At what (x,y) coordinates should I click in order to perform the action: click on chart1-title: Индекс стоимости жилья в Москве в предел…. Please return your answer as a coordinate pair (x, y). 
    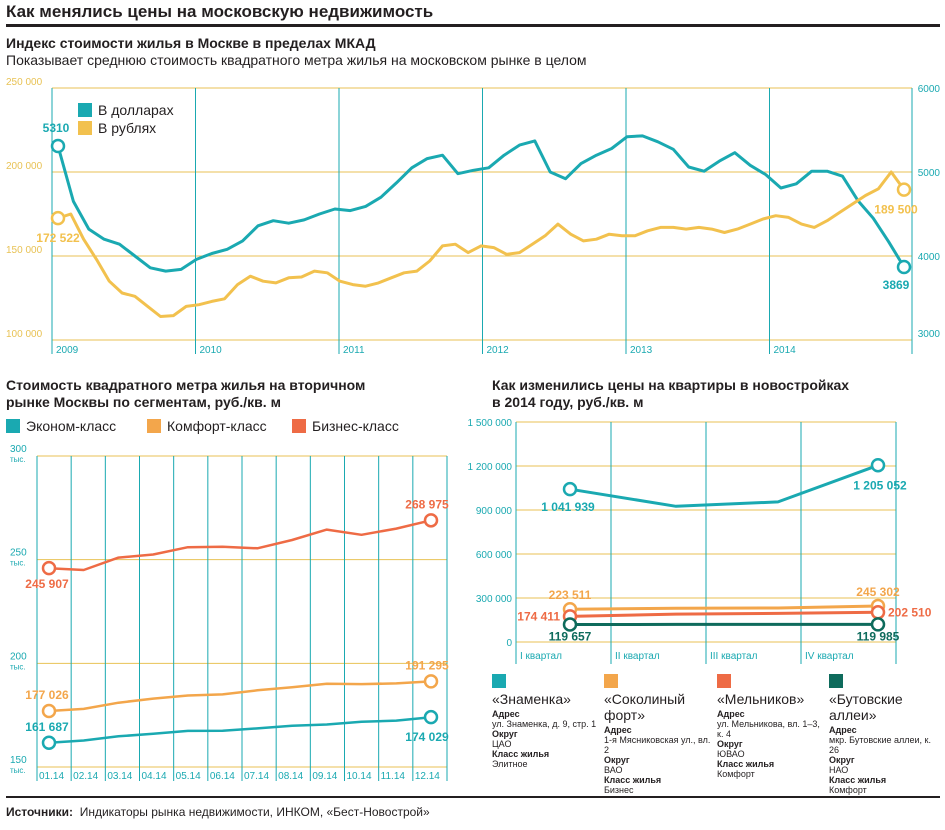
    Looking at the image, I should click on (191, 43).